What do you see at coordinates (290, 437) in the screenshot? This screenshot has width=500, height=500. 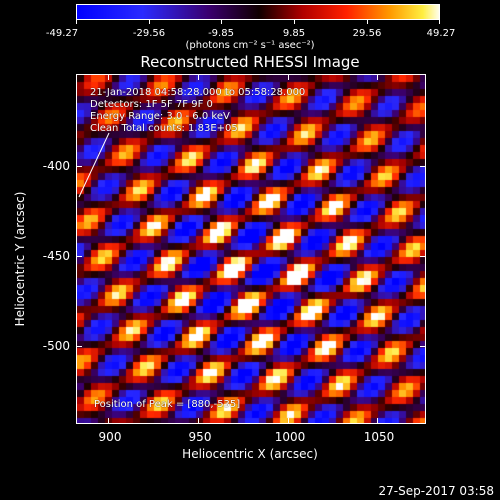 I see `x-tick-label: 1000` at bounding box center [290, 437].